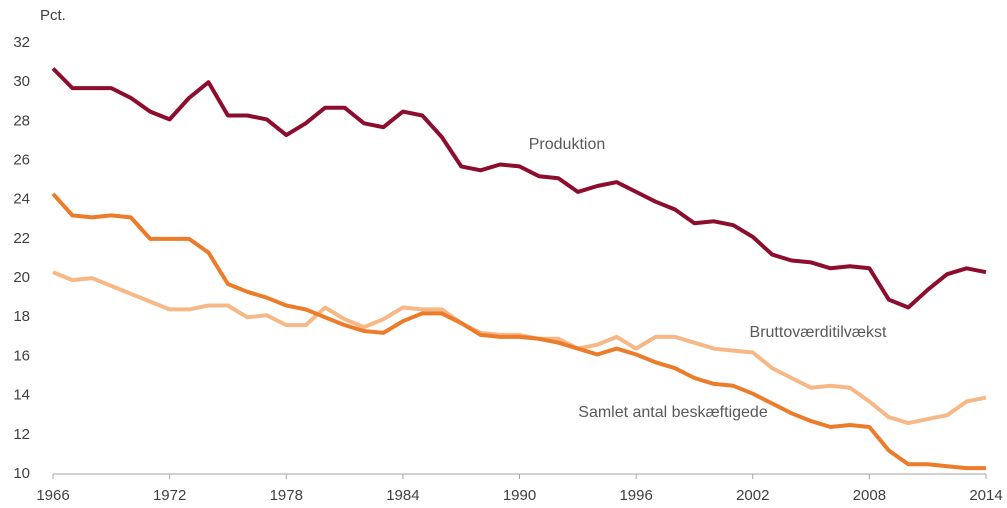 Image resolution: width=1007 pixels, height=508 pixels. What do you see at coordinates (21, 355) in the screenshot?
I see `y-tick-label: 16` at bounding box center [21, 355].